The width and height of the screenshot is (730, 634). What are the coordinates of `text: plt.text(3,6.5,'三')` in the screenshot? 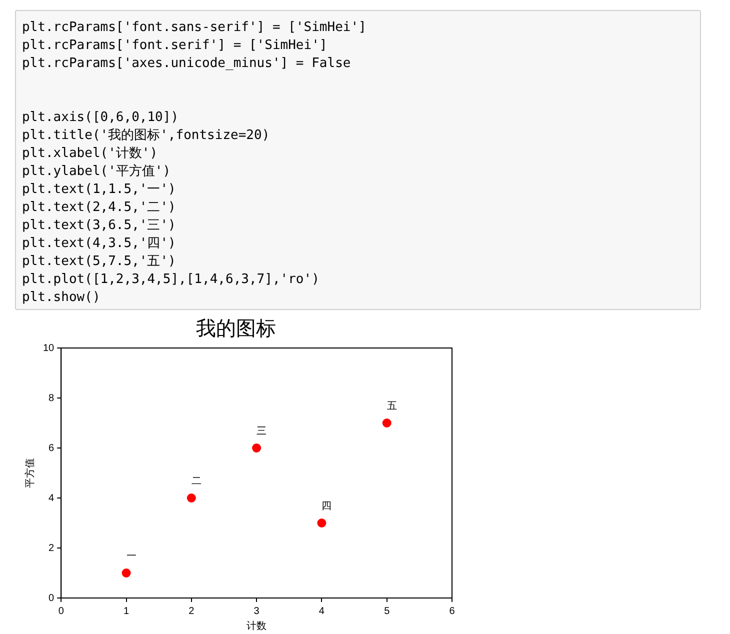 It's located at (99, 226).